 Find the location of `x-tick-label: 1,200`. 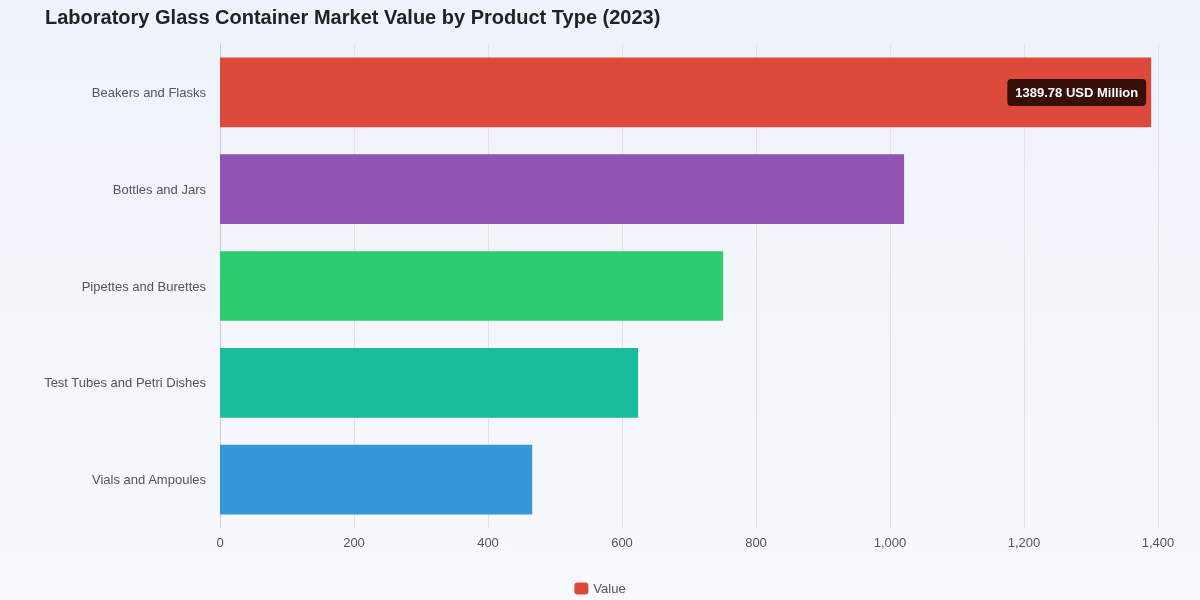

x-tick-label: 1,200 is located at coordinates (1024, 542).